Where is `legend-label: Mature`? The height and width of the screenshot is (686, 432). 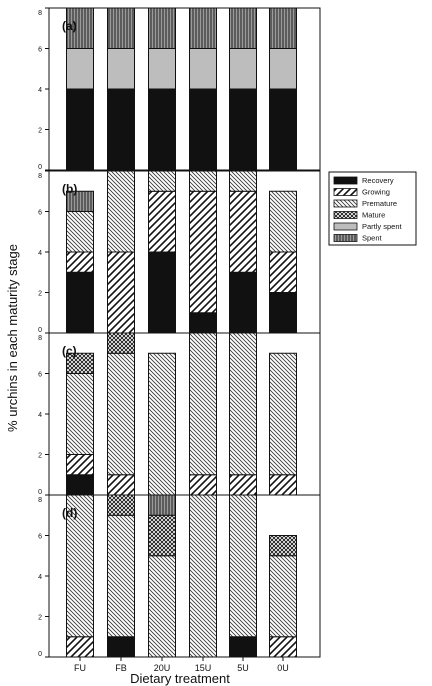
legend-label: Mature is located at coordinates (373, 215).